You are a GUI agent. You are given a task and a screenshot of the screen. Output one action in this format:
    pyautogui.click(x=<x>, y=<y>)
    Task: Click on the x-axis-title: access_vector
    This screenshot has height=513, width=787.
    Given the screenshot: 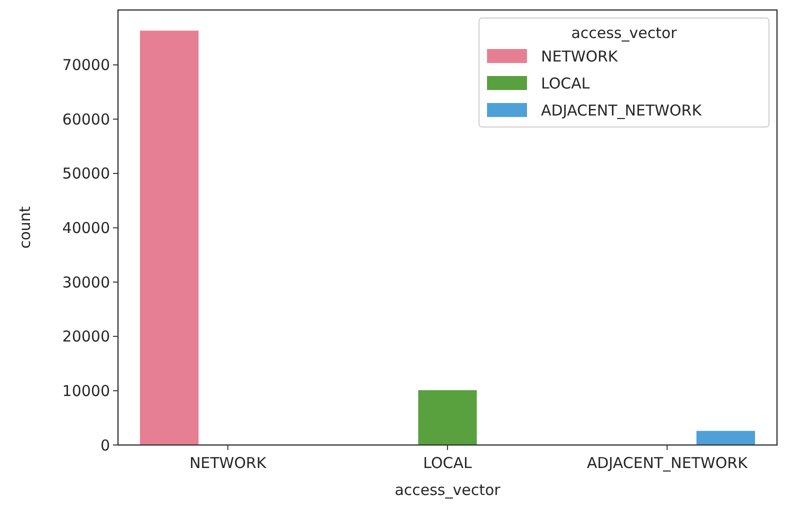 What is the action you would take?
    pyautogui.click(x=448, y=490)
    